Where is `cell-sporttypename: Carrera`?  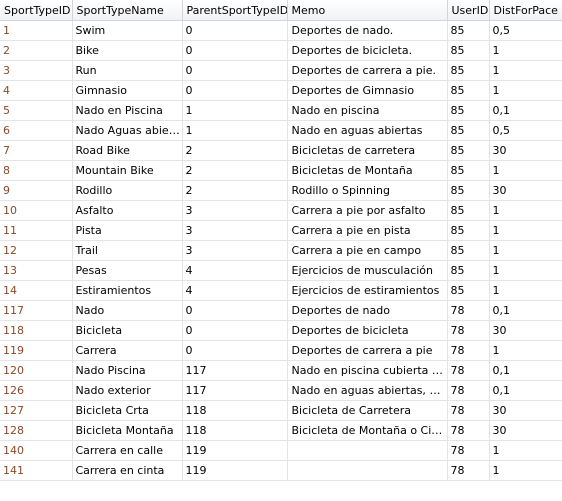
cell-sporttypename: Carrera is located at coordinates (127, 350).